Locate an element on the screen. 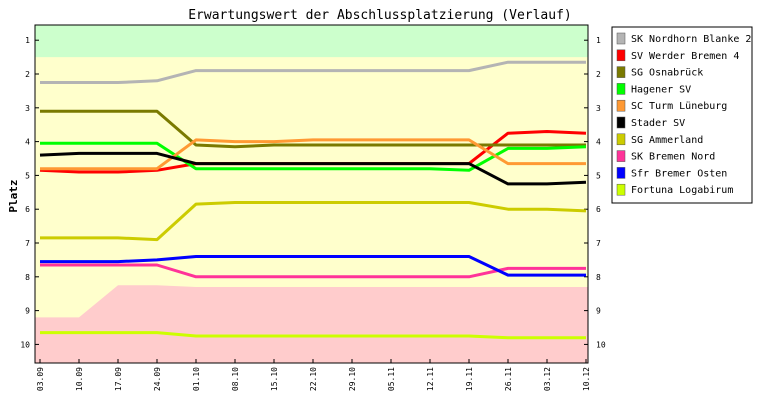 The width and height of the screenshot is (760, 400). x-tick-label: 17.09 is located at coordinates (118, 379).